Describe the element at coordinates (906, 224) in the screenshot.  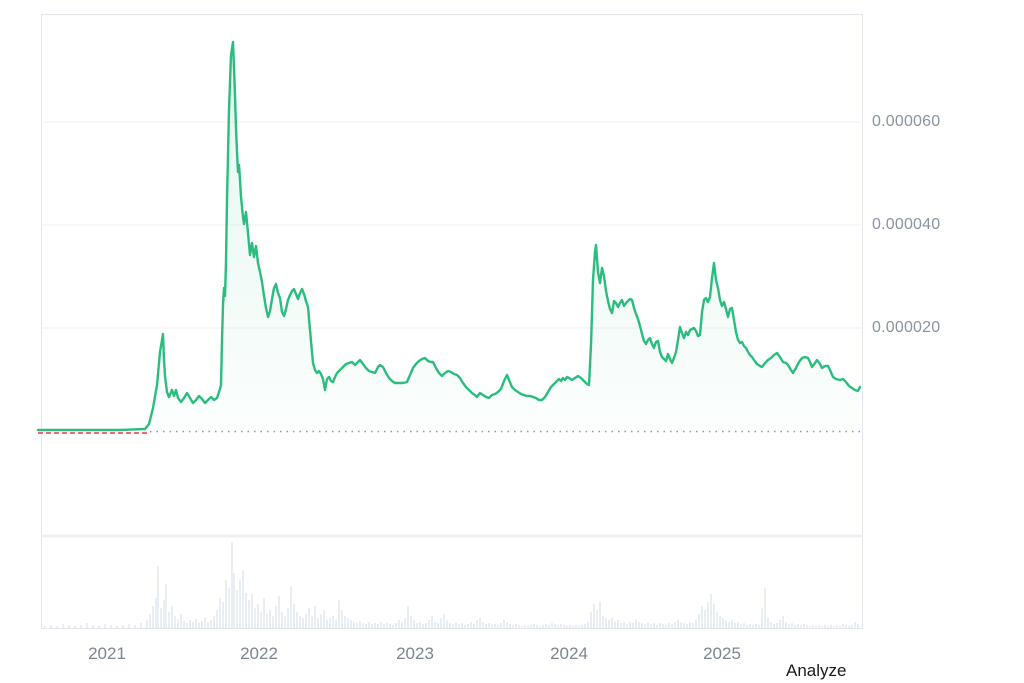
I see `y-axis-label: 0.000040` at that location.